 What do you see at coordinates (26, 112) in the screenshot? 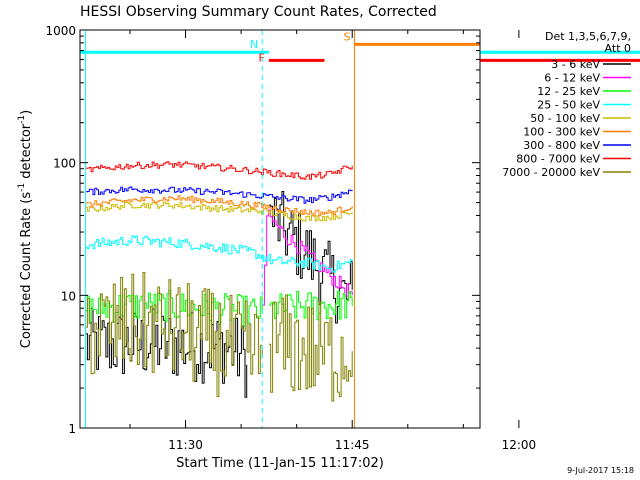
I see `y-axis-label-part-3: )` at bounding box center [26, 112].